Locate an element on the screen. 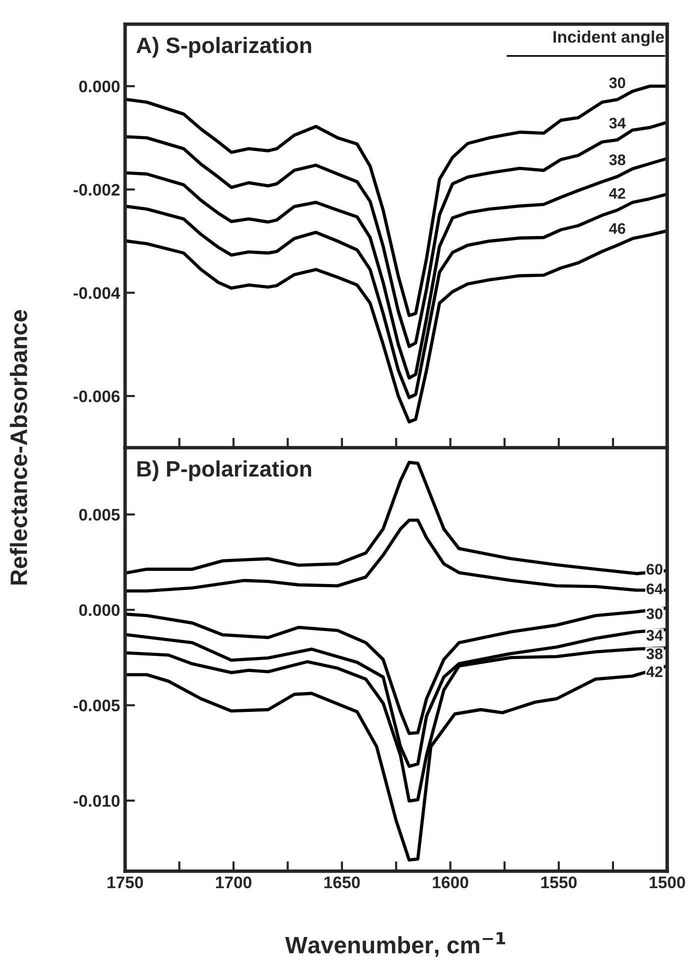 The height and width of the screenshot is (968, 695). y-tick-label: -0.002 is located at coordinates (97, 190).